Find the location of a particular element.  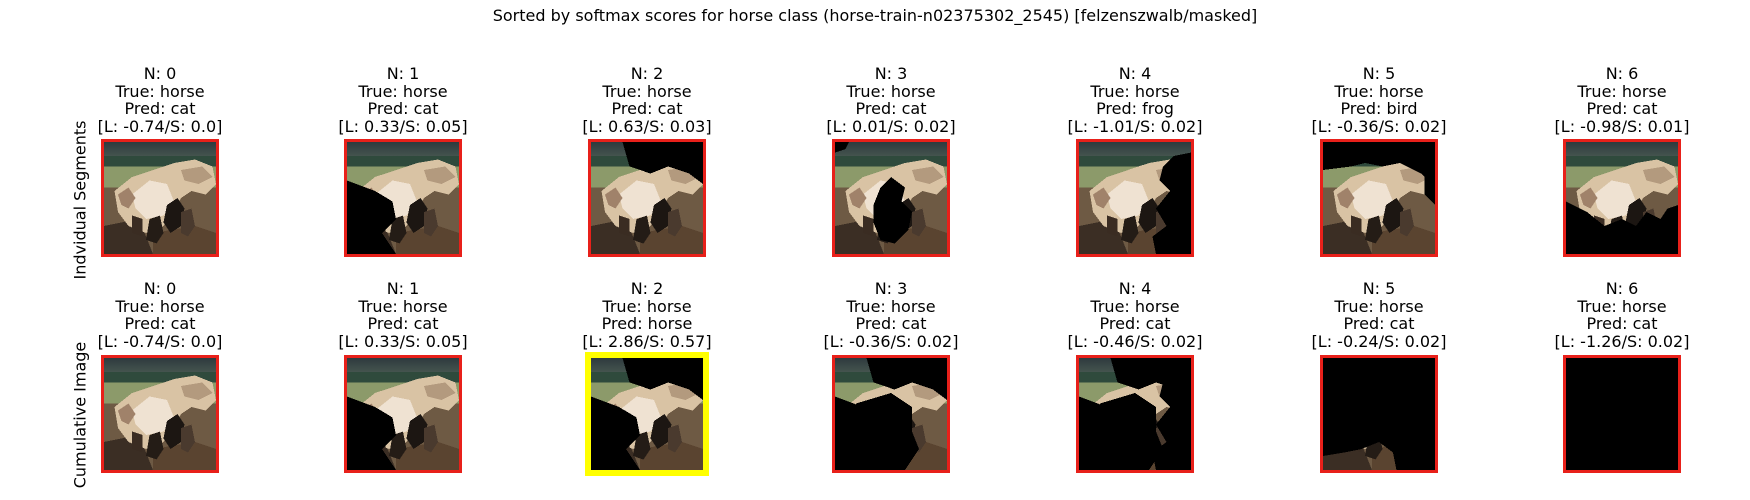

panel-pred-label: Pred: frog is located at coordinates (1135, 108).